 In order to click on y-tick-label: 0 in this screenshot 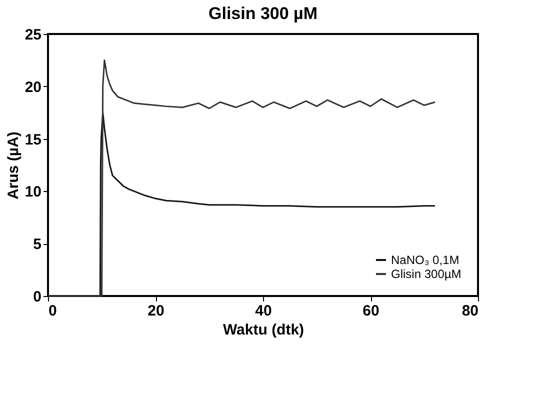, I will do `click(37, 297)`.